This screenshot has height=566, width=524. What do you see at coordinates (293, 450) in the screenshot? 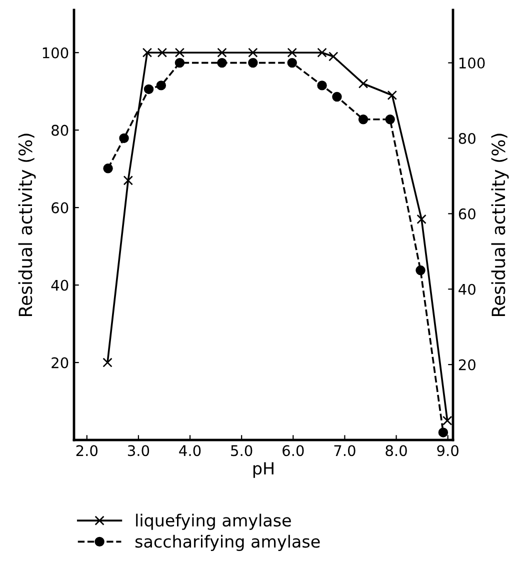
I see `x-tick-label: 6.0` at bounding box center [293, 450].